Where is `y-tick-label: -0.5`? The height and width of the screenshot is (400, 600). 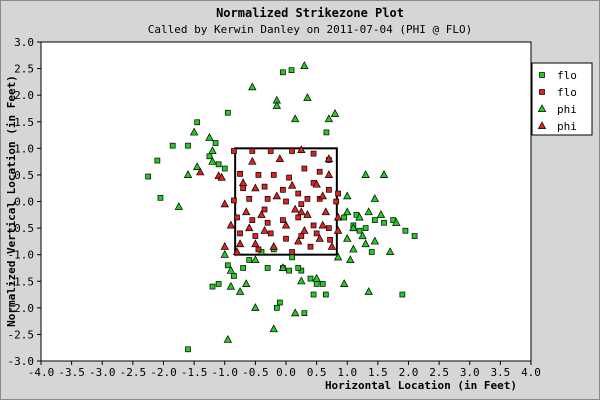 y-tick-label: -0.5 is located at coordinates (21, 228).